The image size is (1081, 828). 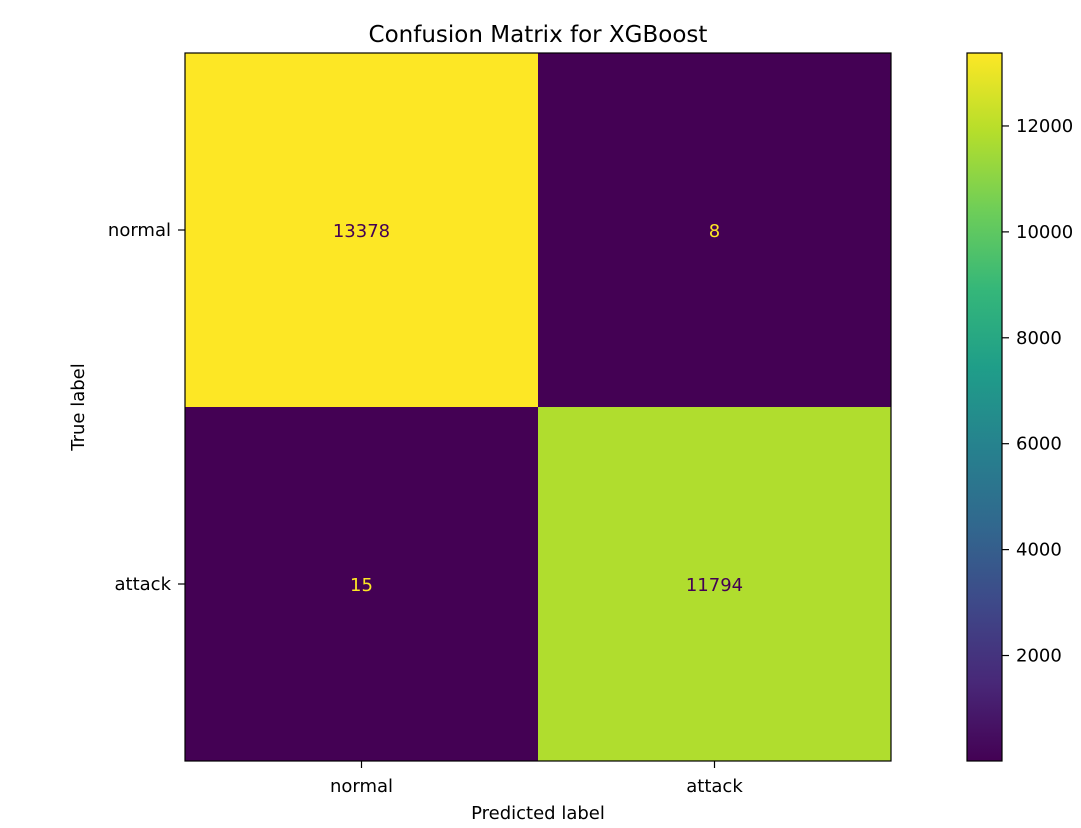 I want to click on colorbar-tick-label: 12000, so click(x=1044, y=126).